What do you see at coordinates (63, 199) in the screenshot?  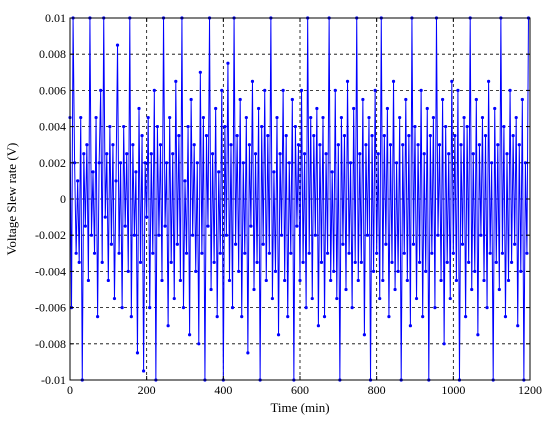 I see `y-tick-label: 0` at bounding box center [63, 199].